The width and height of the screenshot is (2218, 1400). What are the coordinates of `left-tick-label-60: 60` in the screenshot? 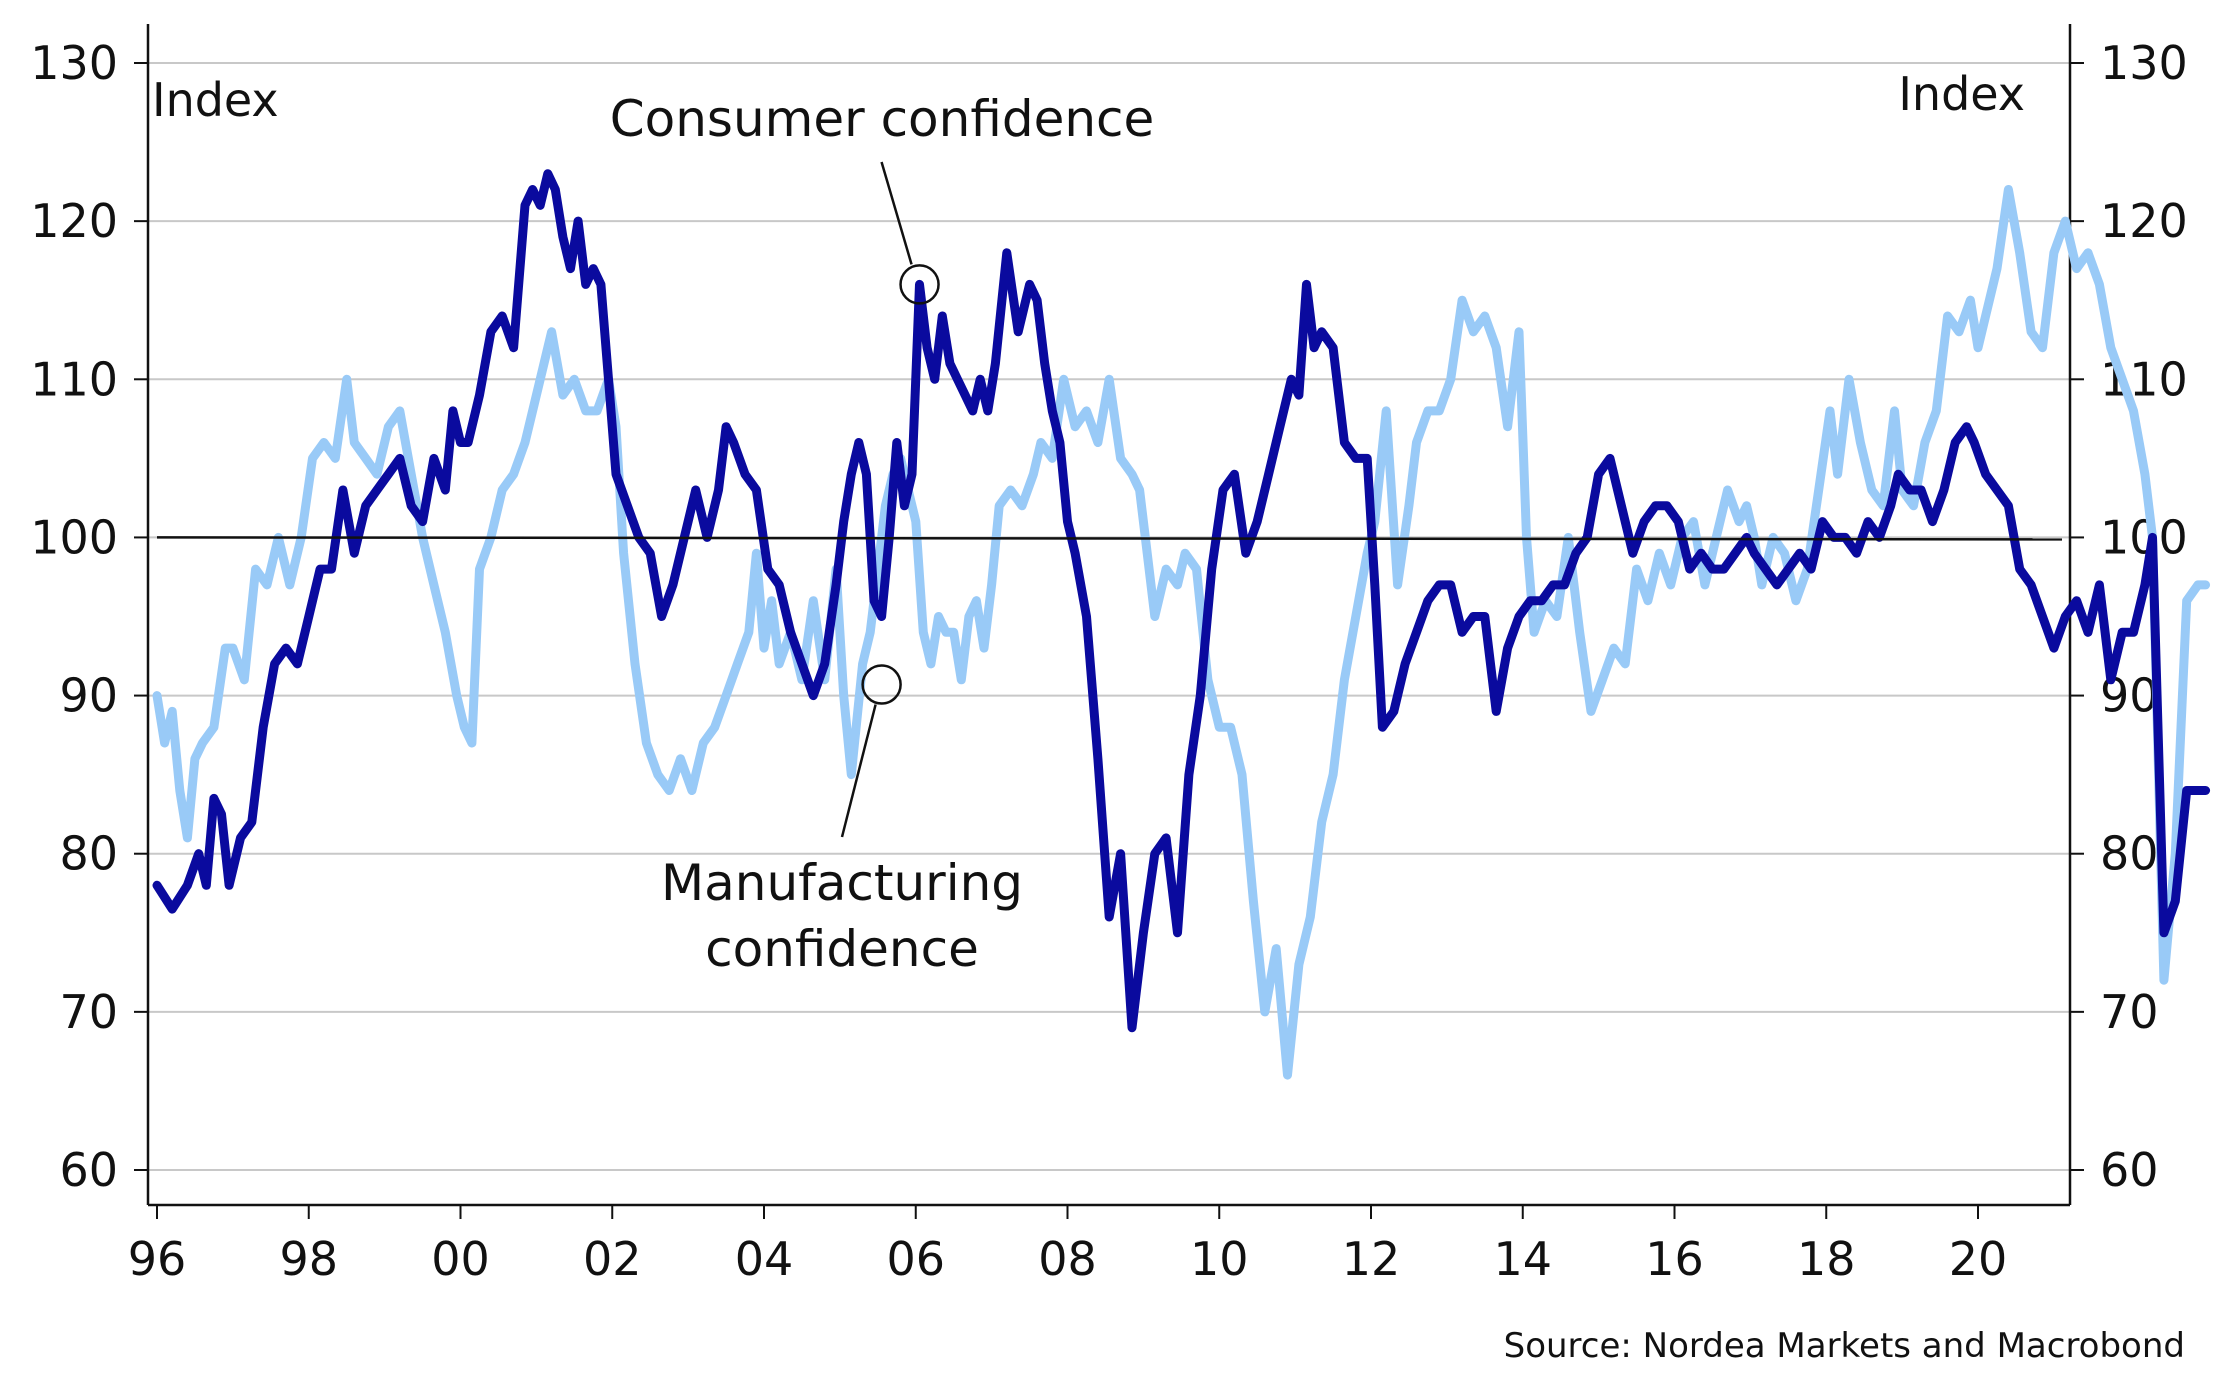 It's located at (88, 1170).